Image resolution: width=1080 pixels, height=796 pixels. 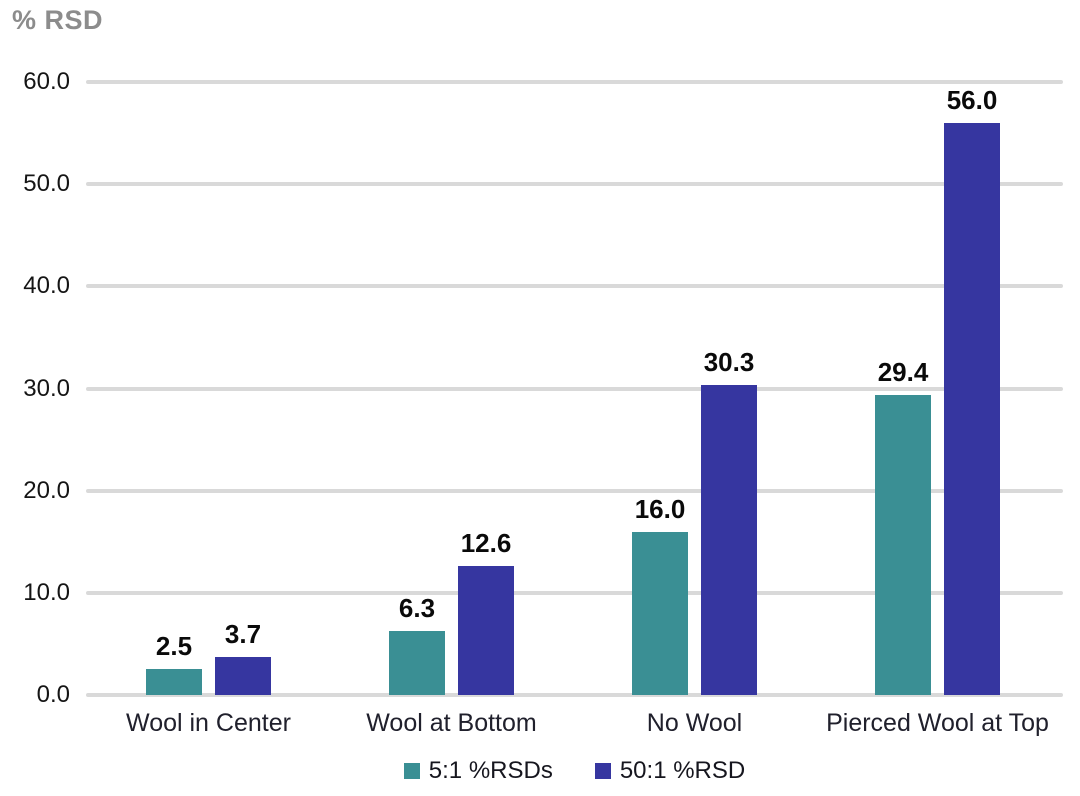 What do you see at coordinates (46, 184) in the screenshot?
I see `y-tick-label: 50.0` at bounding box center [46, 184].